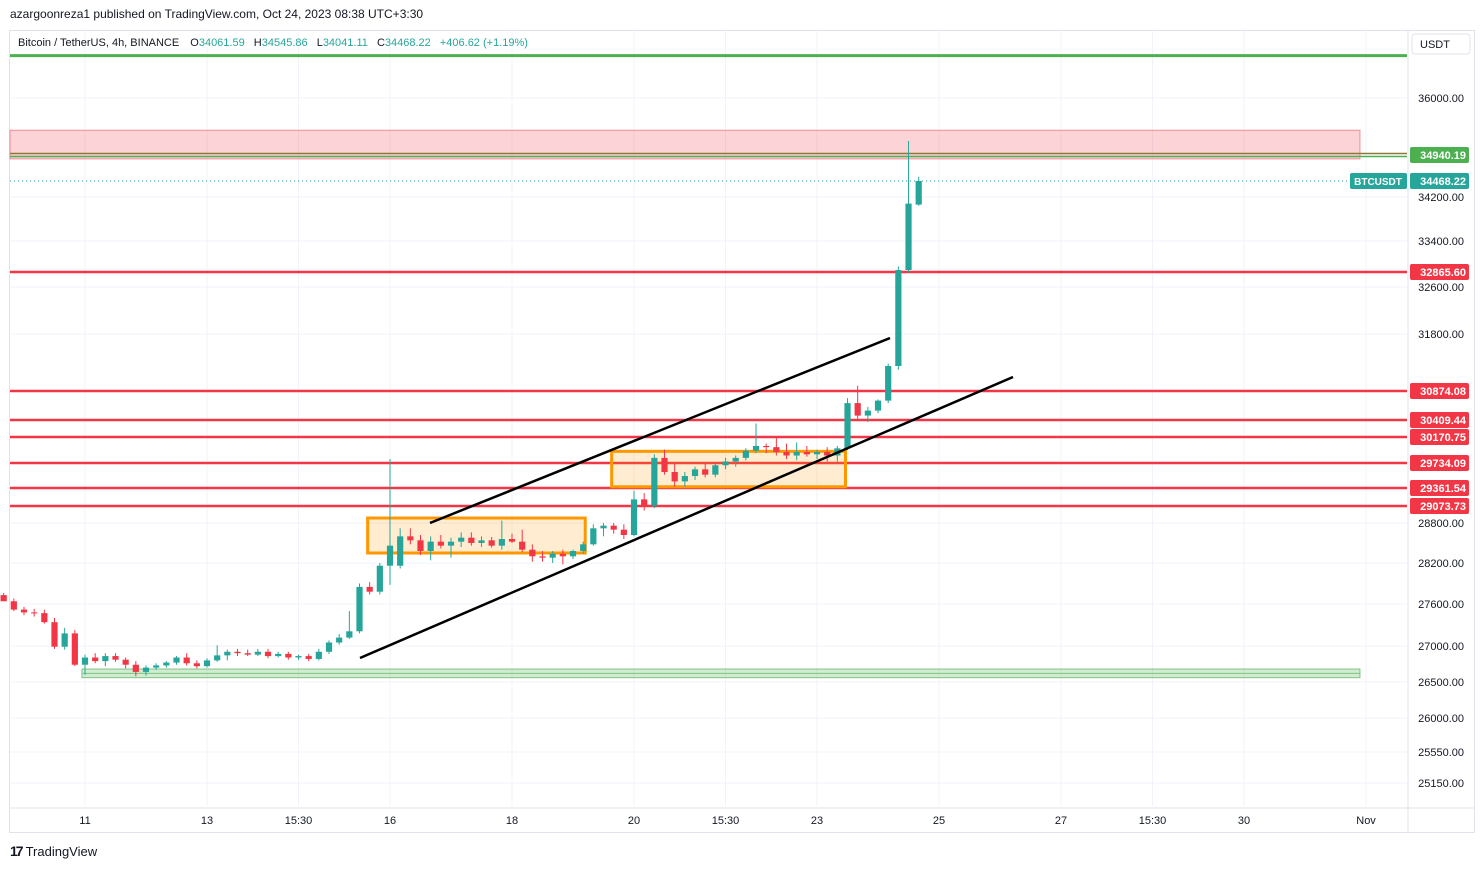 This screenshot has width=1484, height=869. I want to click on y-tick-label: 26500.00, so click(1441, 683).